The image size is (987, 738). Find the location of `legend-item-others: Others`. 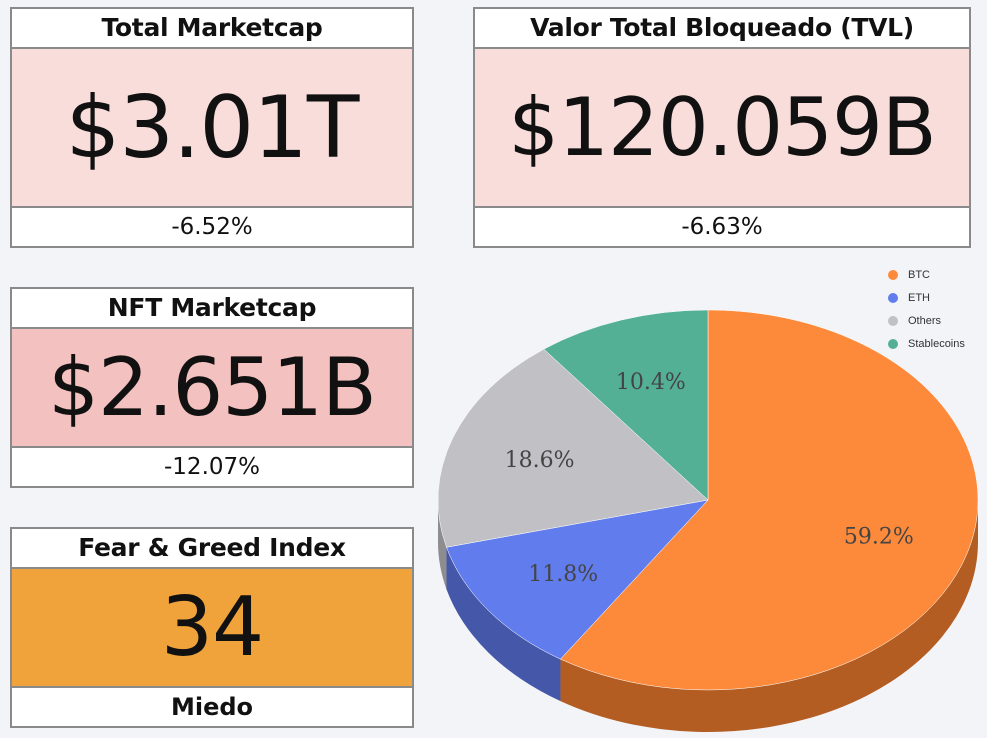

legend-item-others: Others is located at coordinates (926, 320).